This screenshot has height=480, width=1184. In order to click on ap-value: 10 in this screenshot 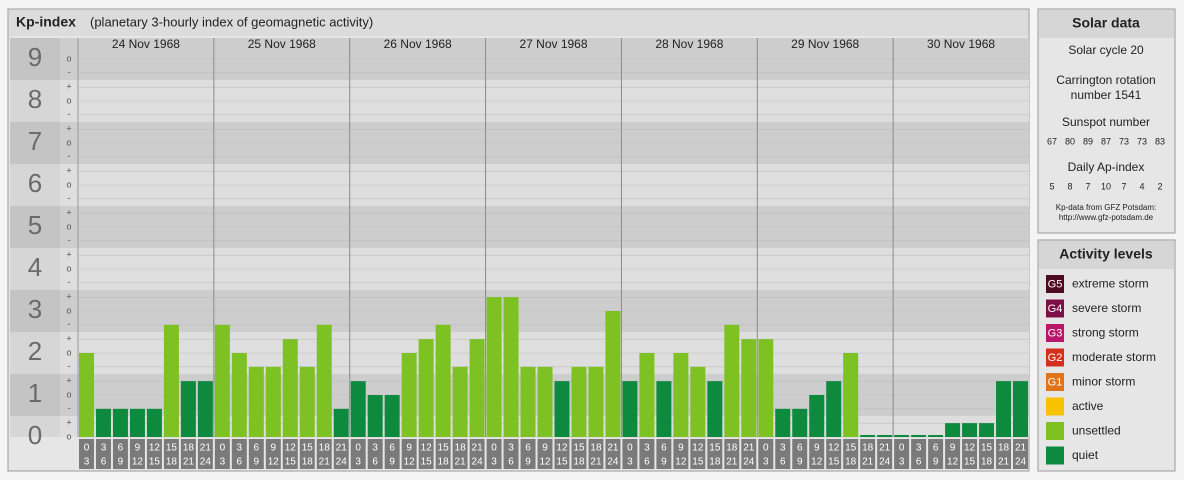, I will do `click(1106, 186)`.